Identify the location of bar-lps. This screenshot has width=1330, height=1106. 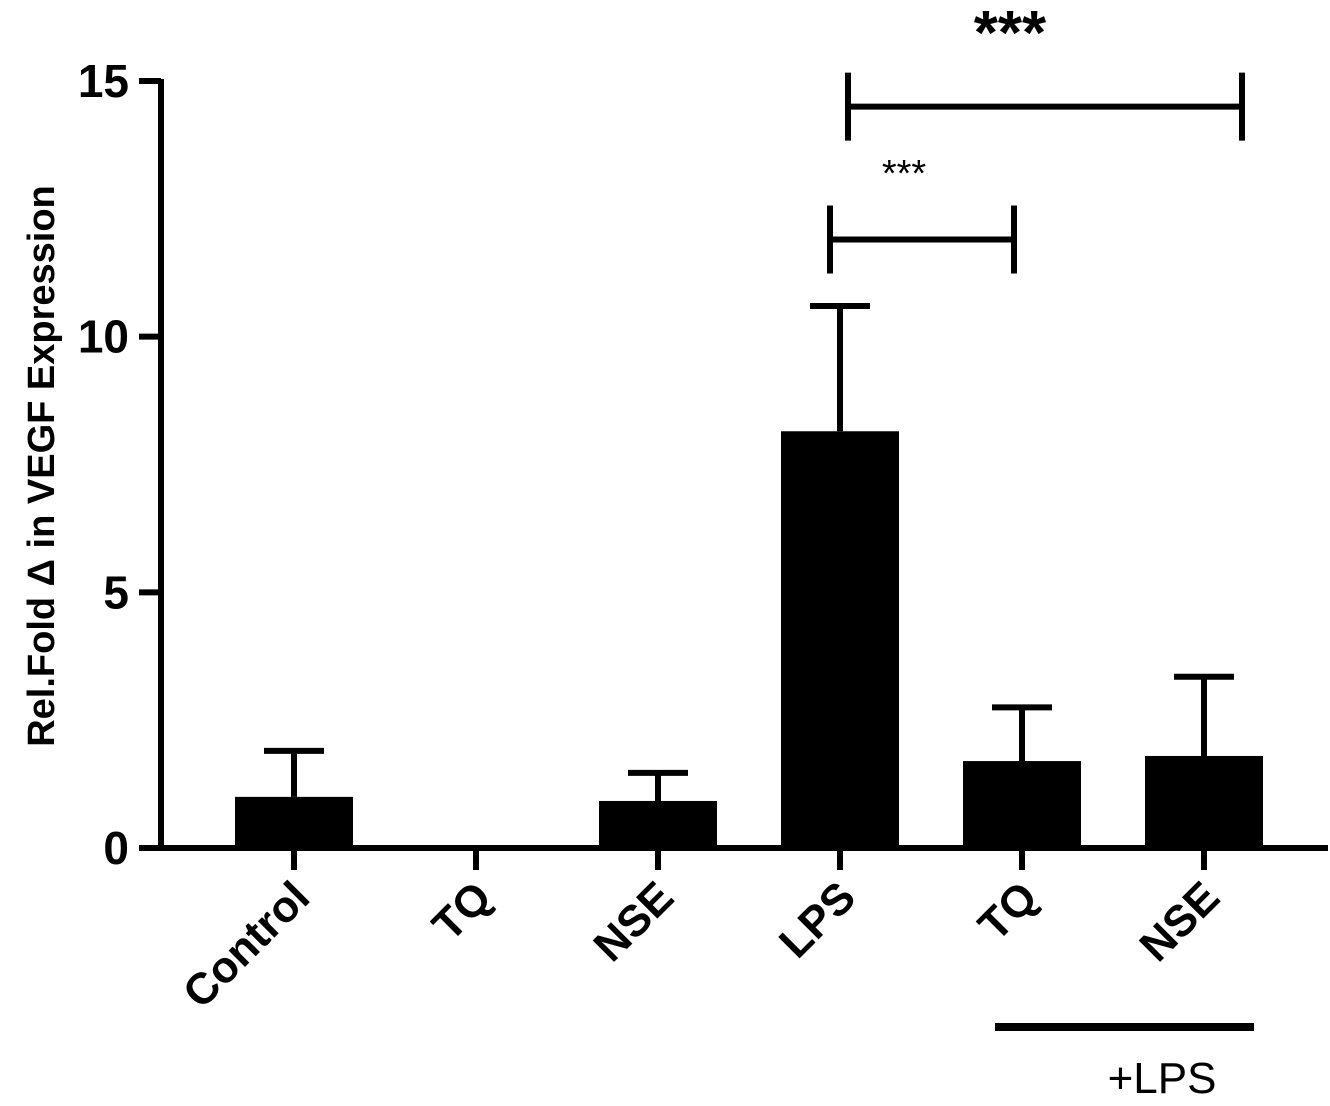
(840, 639).